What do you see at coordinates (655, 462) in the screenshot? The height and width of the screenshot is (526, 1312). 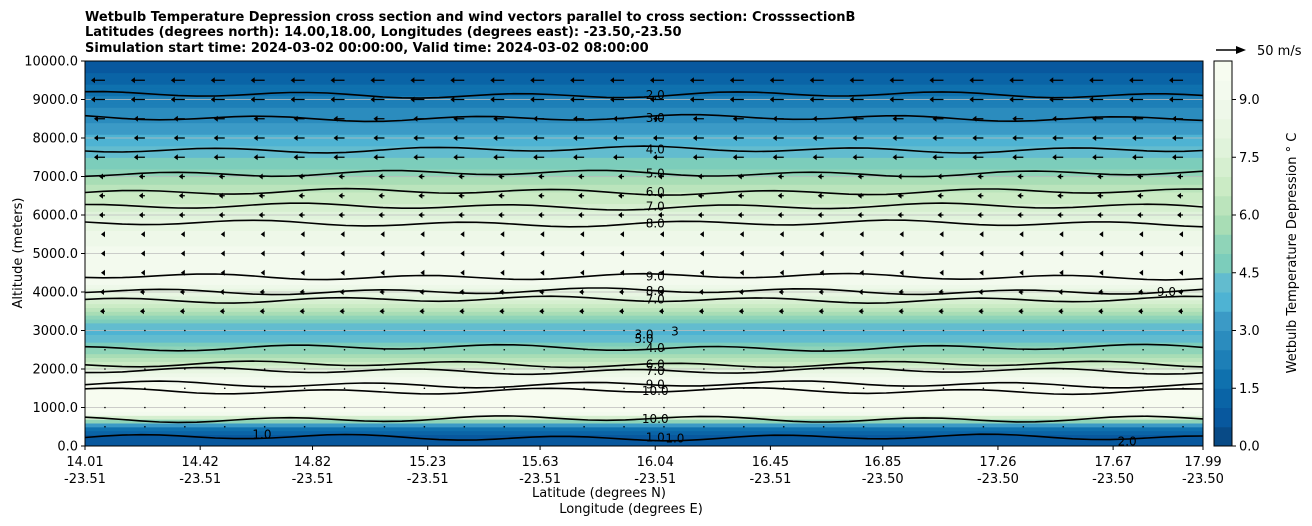 I see `x-tick-label-lat: 16.04` at bounding box center [655, 462].